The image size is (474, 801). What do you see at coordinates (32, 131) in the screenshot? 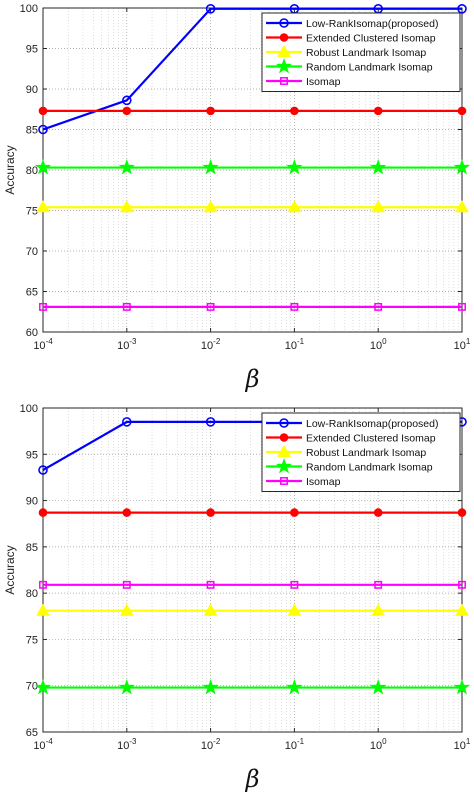
I see `y-tick-label: 85` at bounding box center [32, 131].